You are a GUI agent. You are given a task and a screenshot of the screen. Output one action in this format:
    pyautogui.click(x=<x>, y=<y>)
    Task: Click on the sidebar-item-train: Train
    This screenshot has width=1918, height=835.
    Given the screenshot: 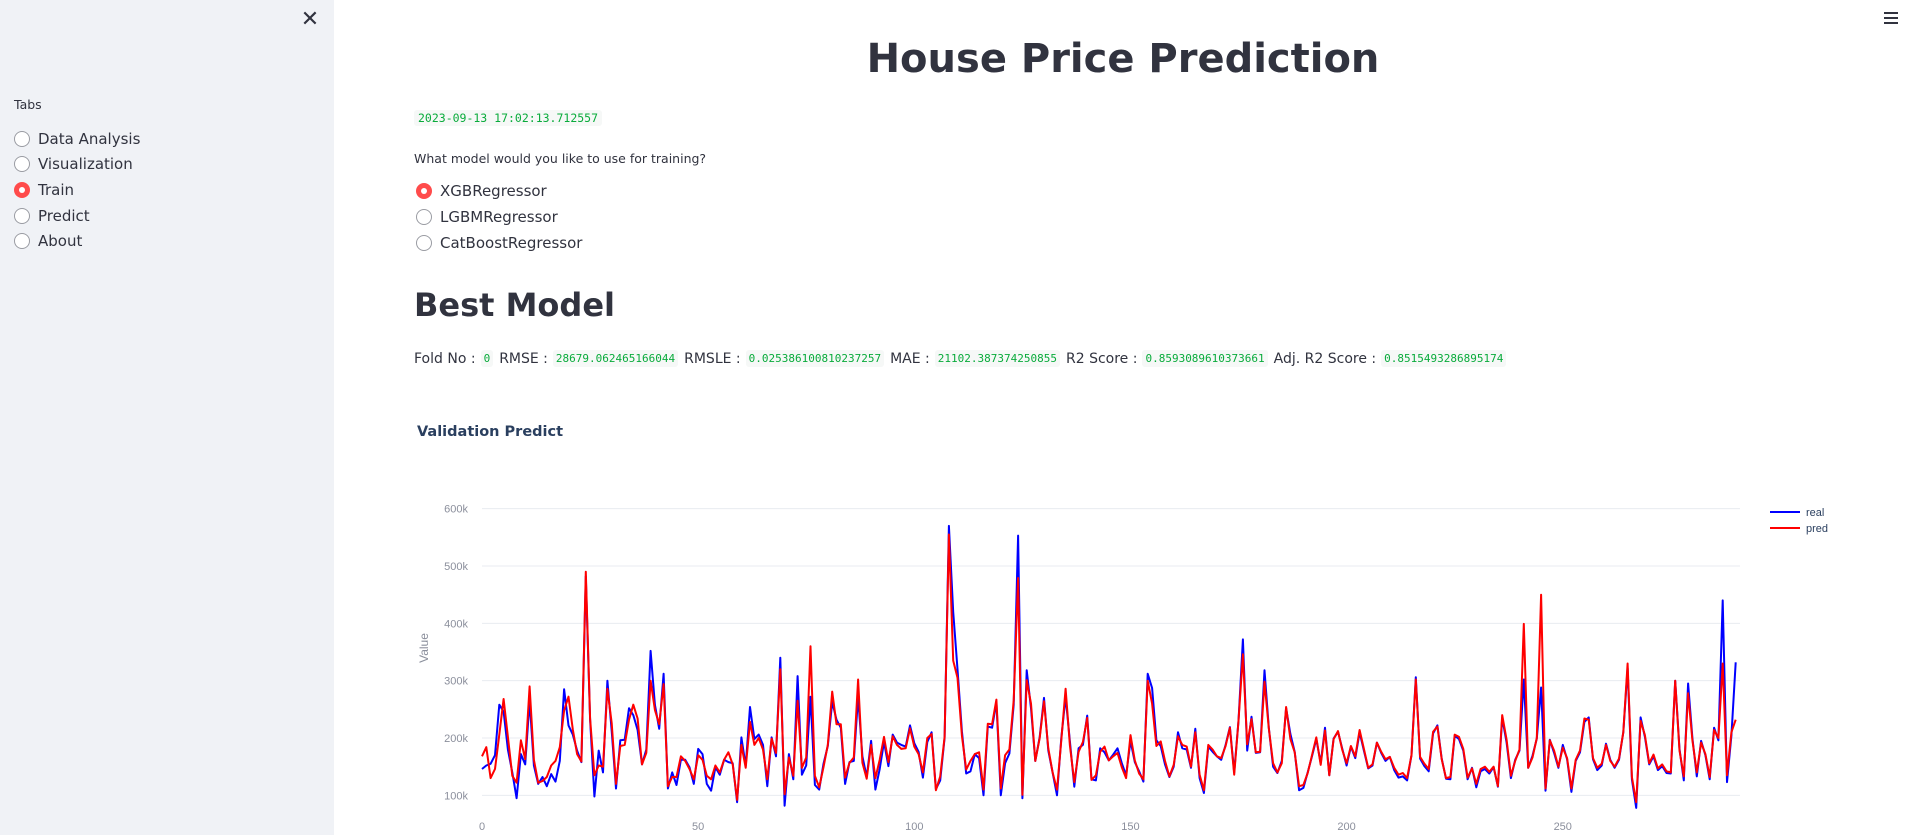 What is the action you would take?
    pyautogui.click(x=77, y=190)
    